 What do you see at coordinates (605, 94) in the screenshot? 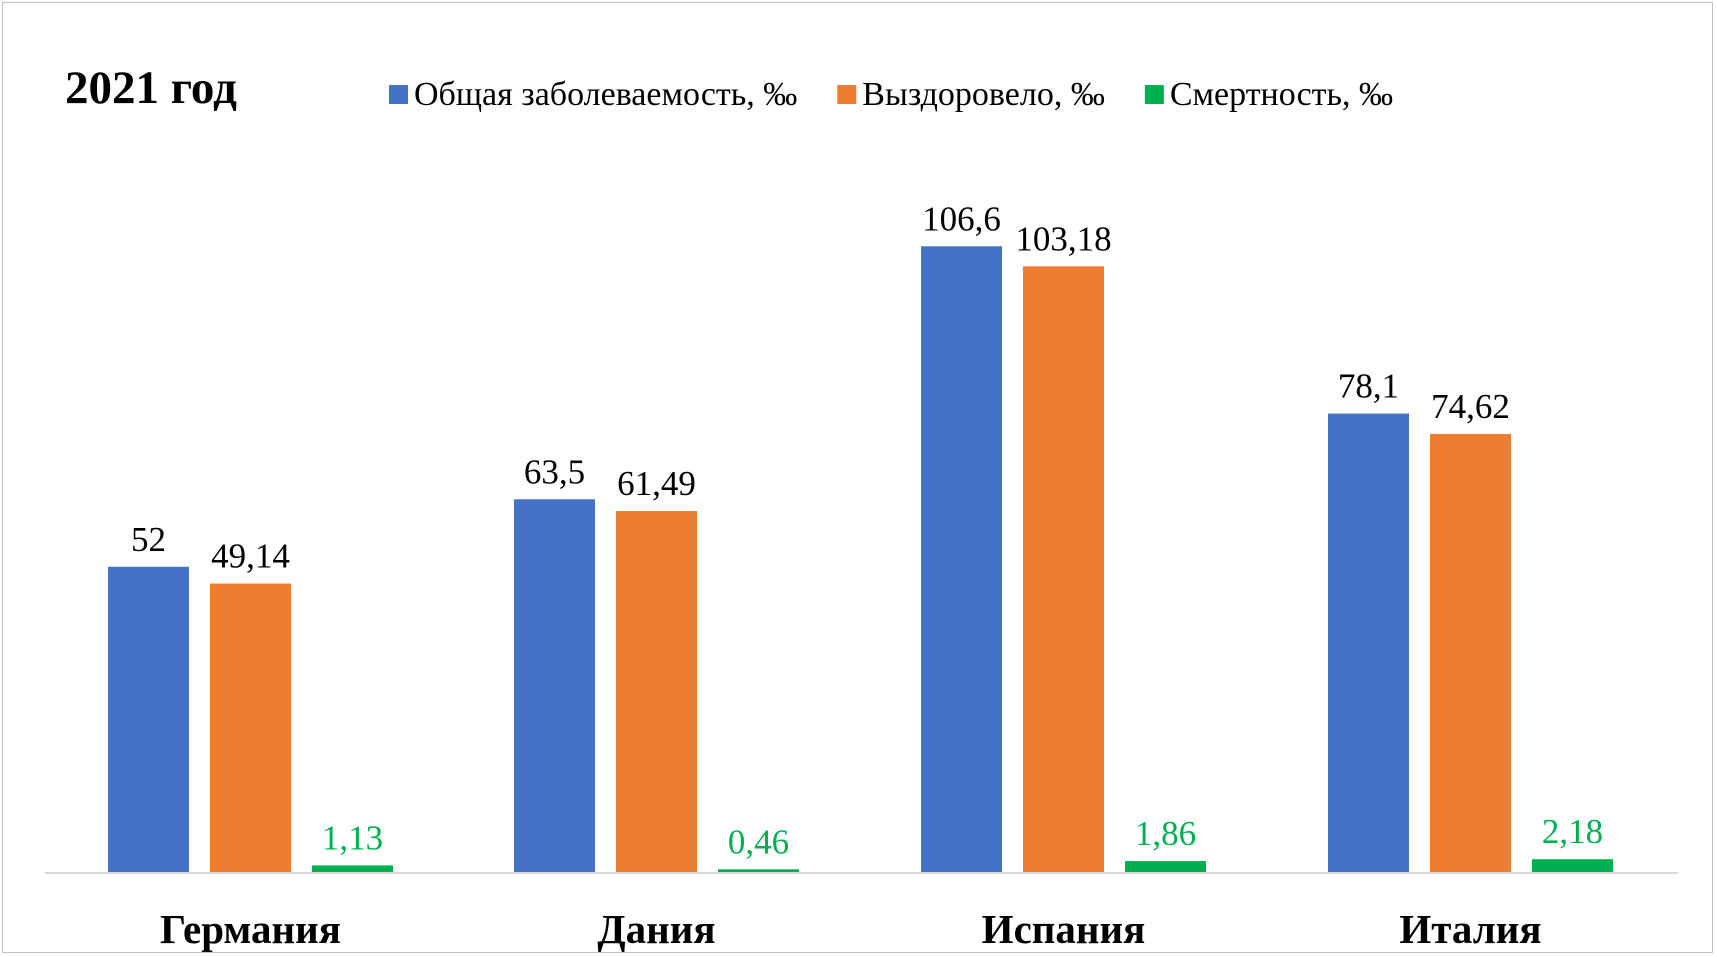
I see `legend-label-1: Общая заболеваемость, ‰` at bounding box center [605, 94].